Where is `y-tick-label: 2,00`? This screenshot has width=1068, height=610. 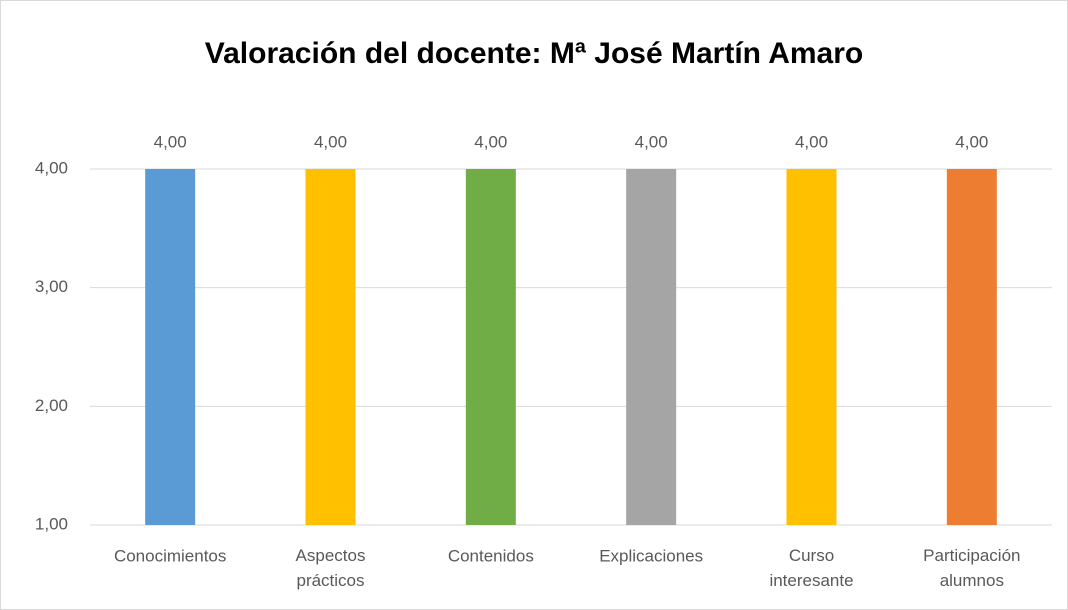
y-tick-label: 2,00 is located at coordinates (51, 405).